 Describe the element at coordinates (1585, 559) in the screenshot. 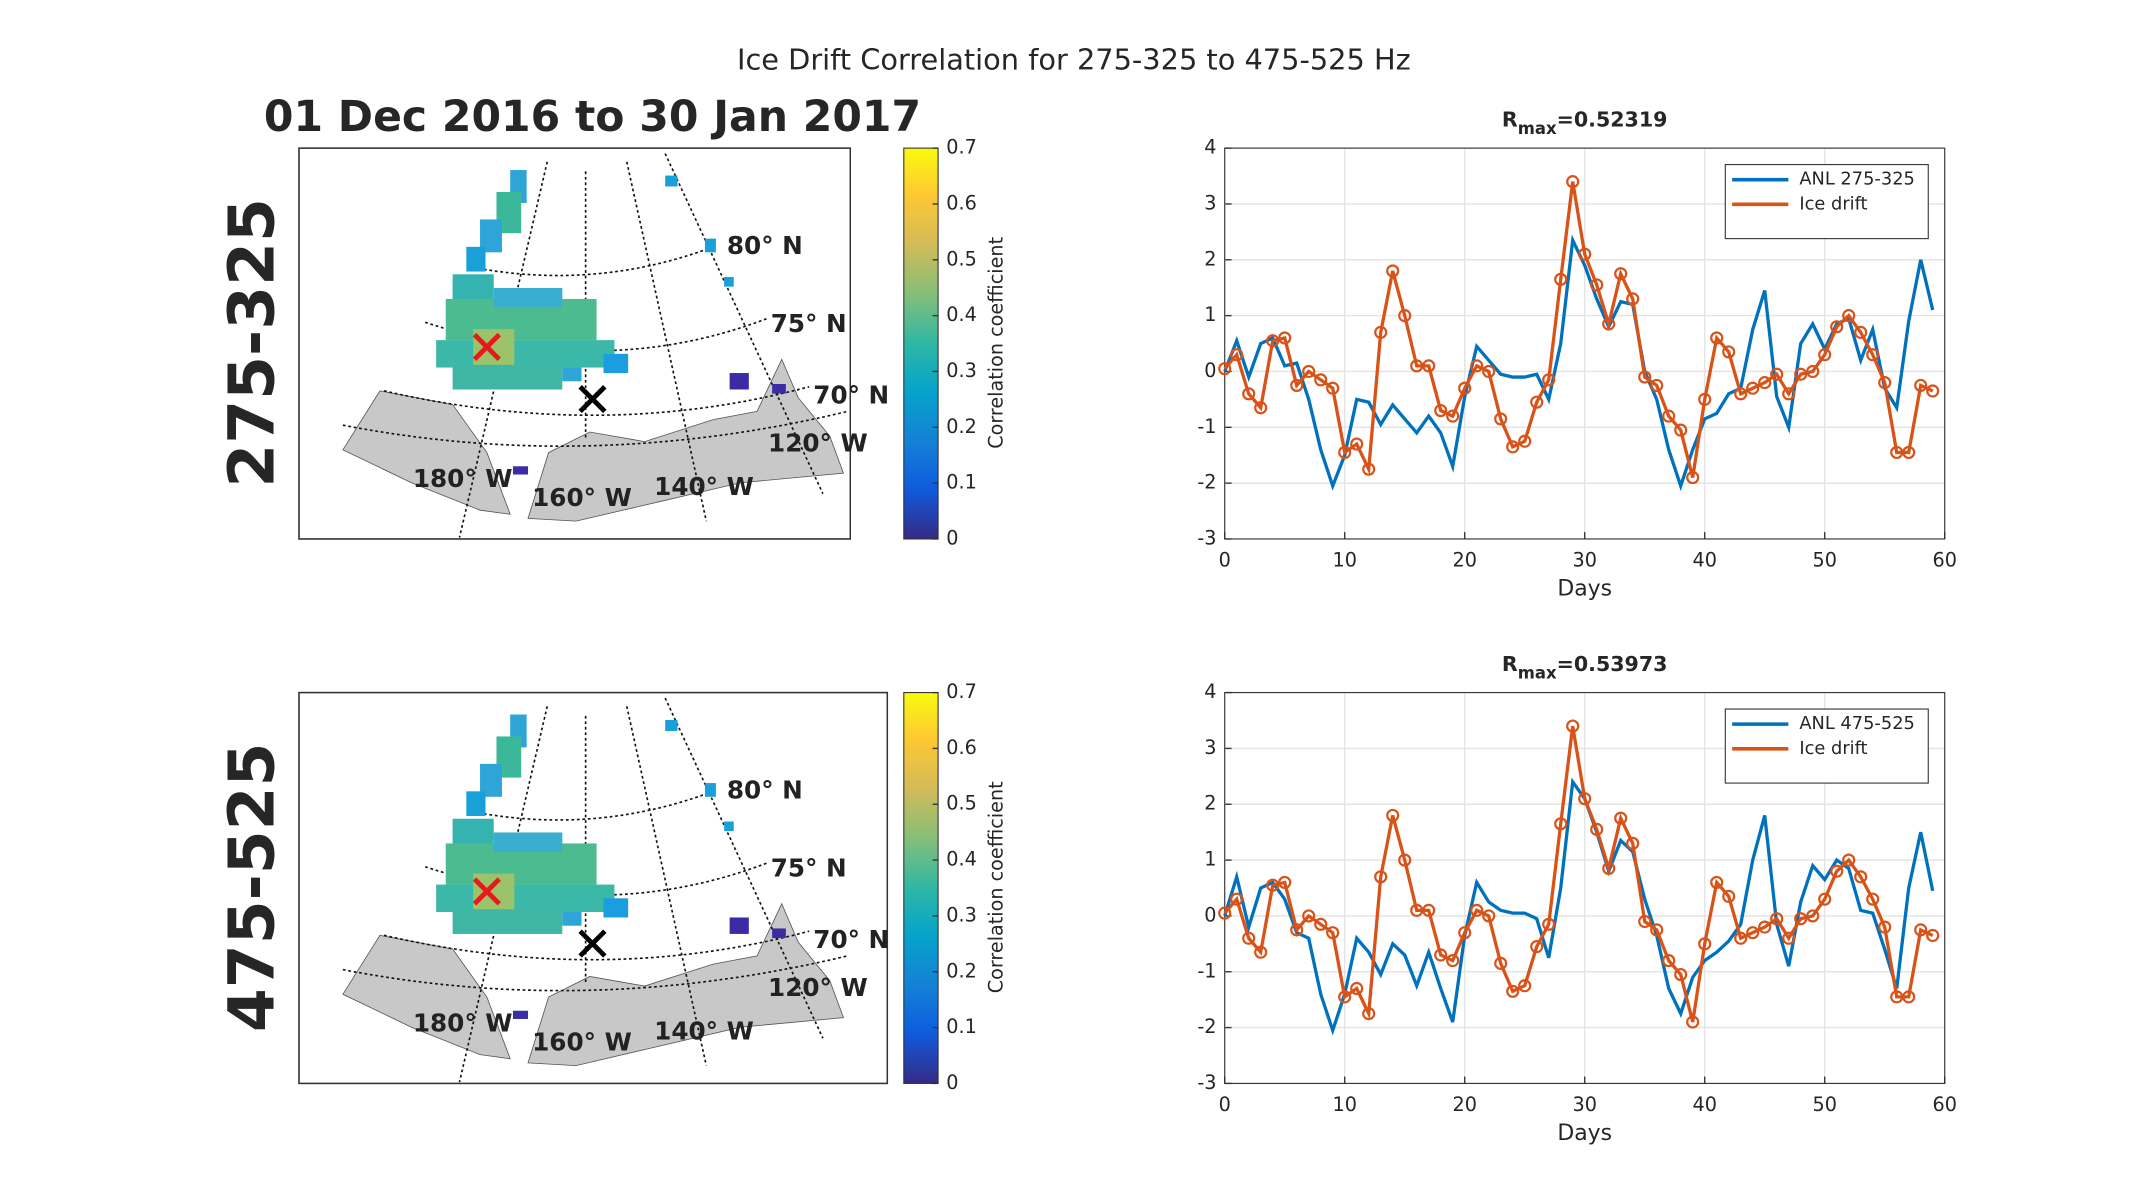

I see `x-tick-label: 30` at that location.